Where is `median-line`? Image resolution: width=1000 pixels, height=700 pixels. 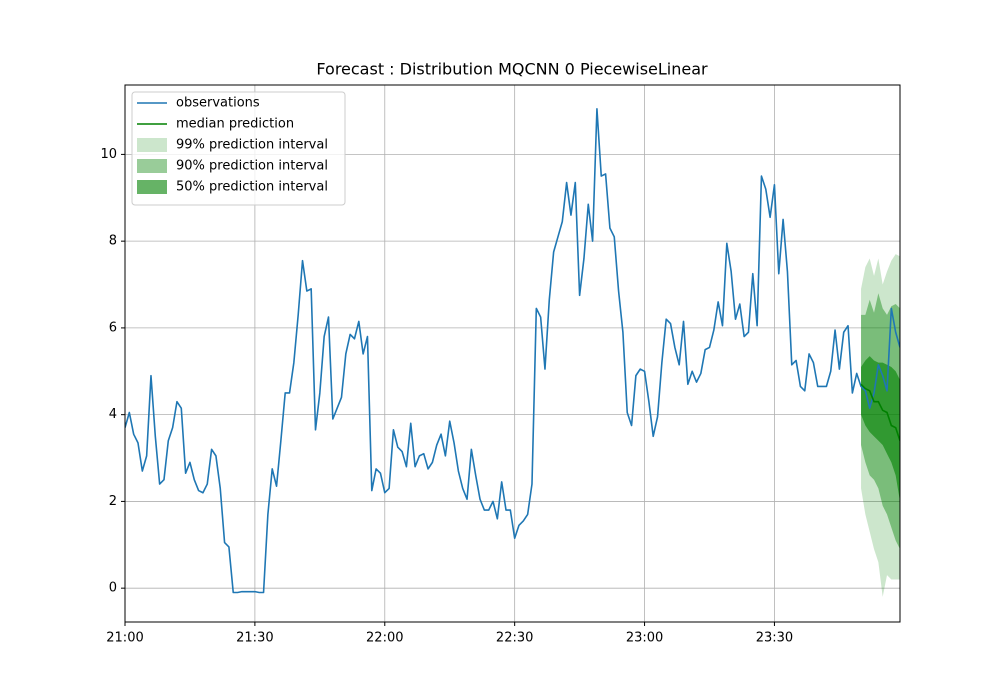 median-line is located at coordinates (880, 412).